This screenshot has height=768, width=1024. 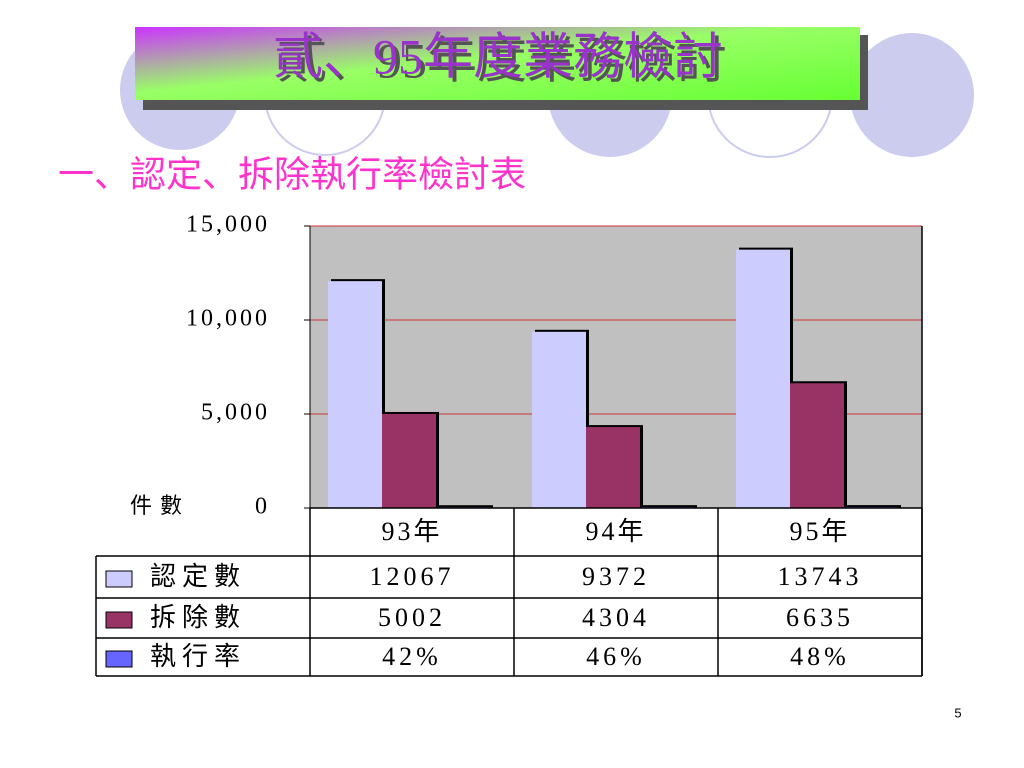 What do you see at coordinates (820, 576) in the screenshot?
I see `table-cell: 13743` at bounding box center [820, 576].